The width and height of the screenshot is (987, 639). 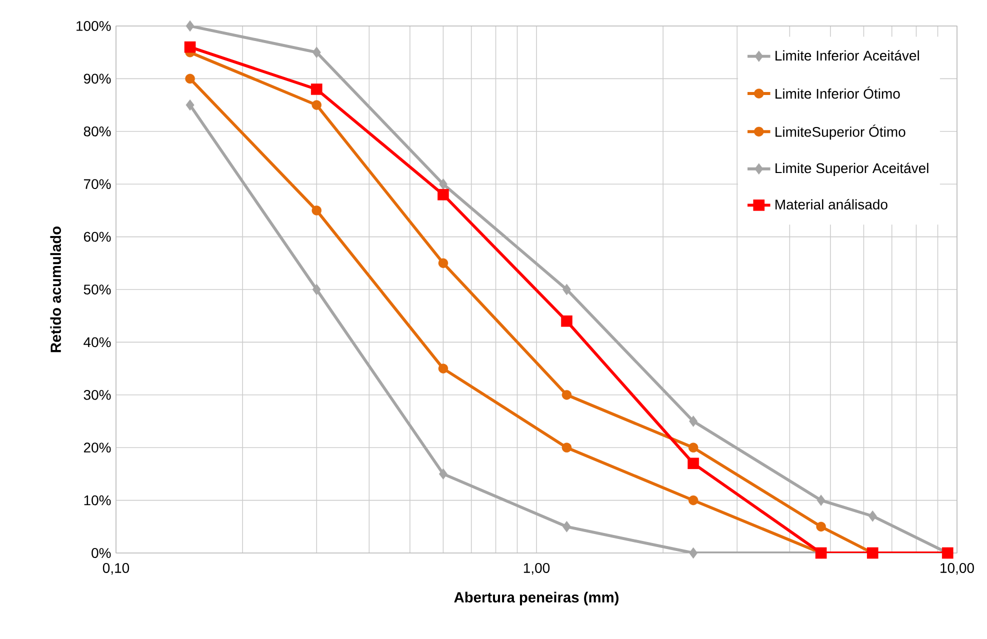 What do you see at coordinates (97, 131) in the screenshot?
I see `y-tick-label: 80%` at bounding box center [97, 131].